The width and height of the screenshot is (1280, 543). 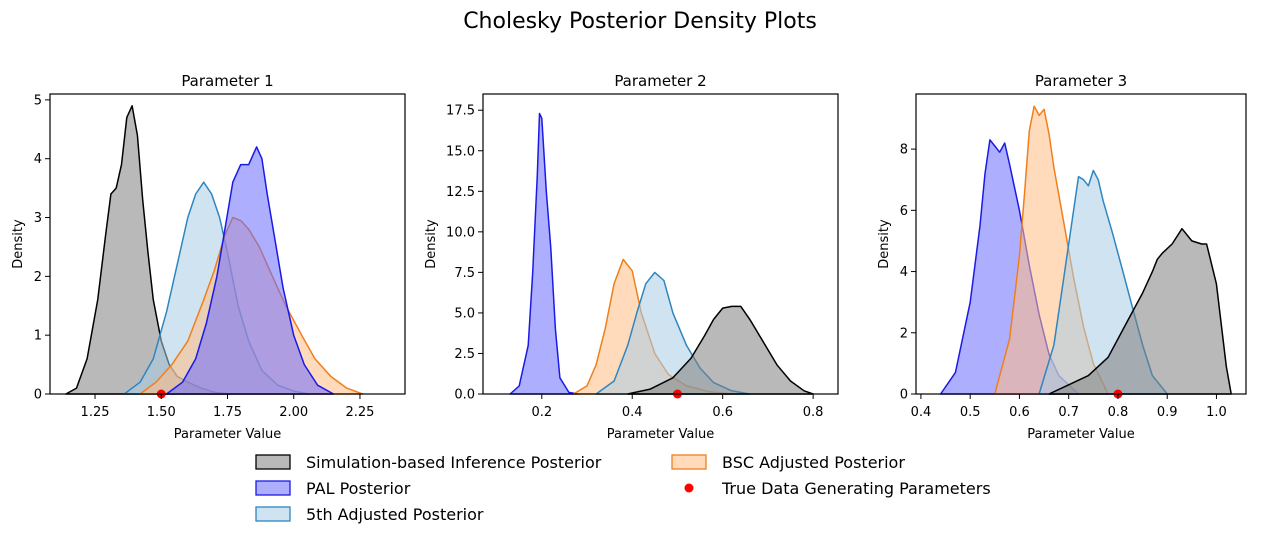 I want to click on x-tick-label: 1.25, so click(x=95, y=412).